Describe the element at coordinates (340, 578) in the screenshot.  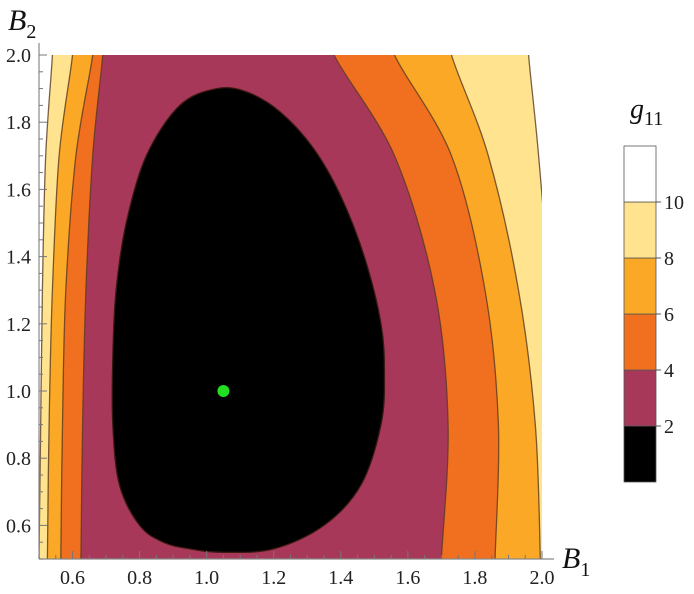
I see `x-tick-label: 1.4` at that location.